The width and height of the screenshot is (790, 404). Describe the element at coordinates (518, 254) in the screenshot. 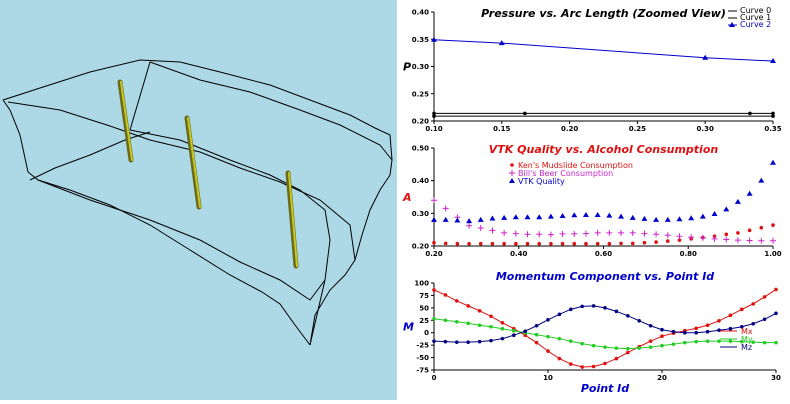

I see `x-tick-label: 0.40` at that location.